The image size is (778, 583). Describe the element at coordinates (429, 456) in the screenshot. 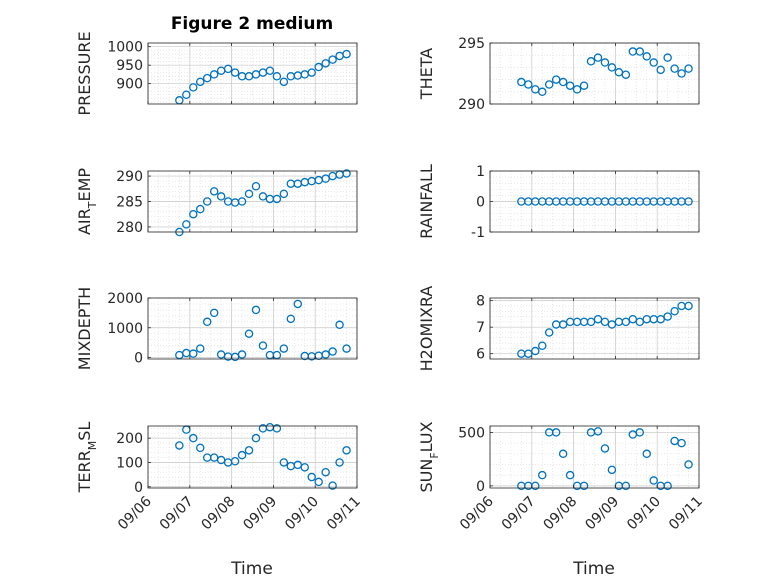

I see `y-axis-label: SUNFLUX` at that location.